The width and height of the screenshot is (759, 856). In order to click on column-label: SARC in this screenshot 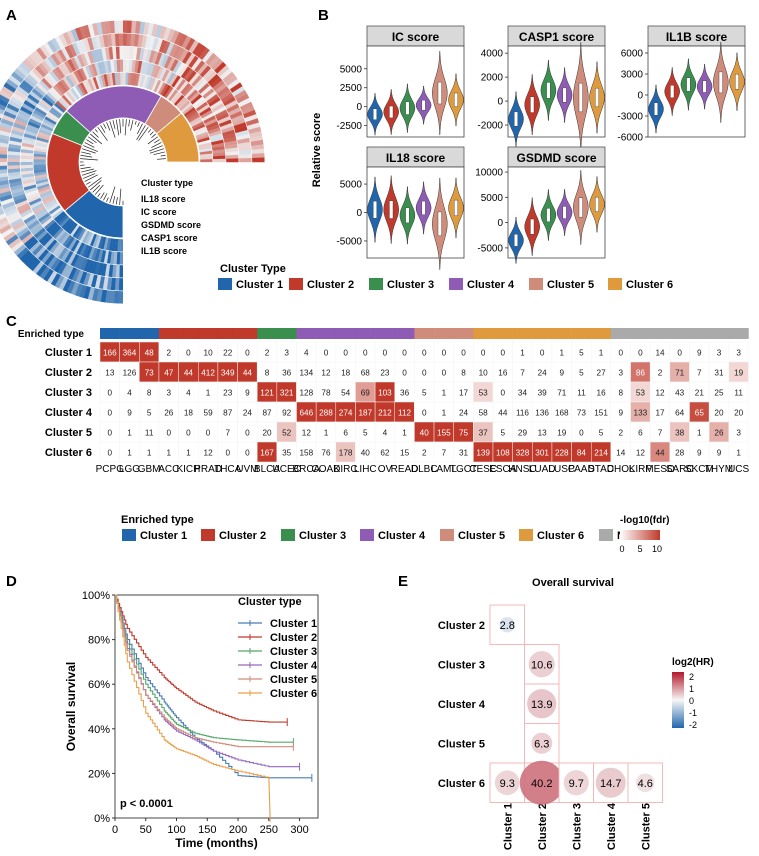, I will do `click(680, 469)`.